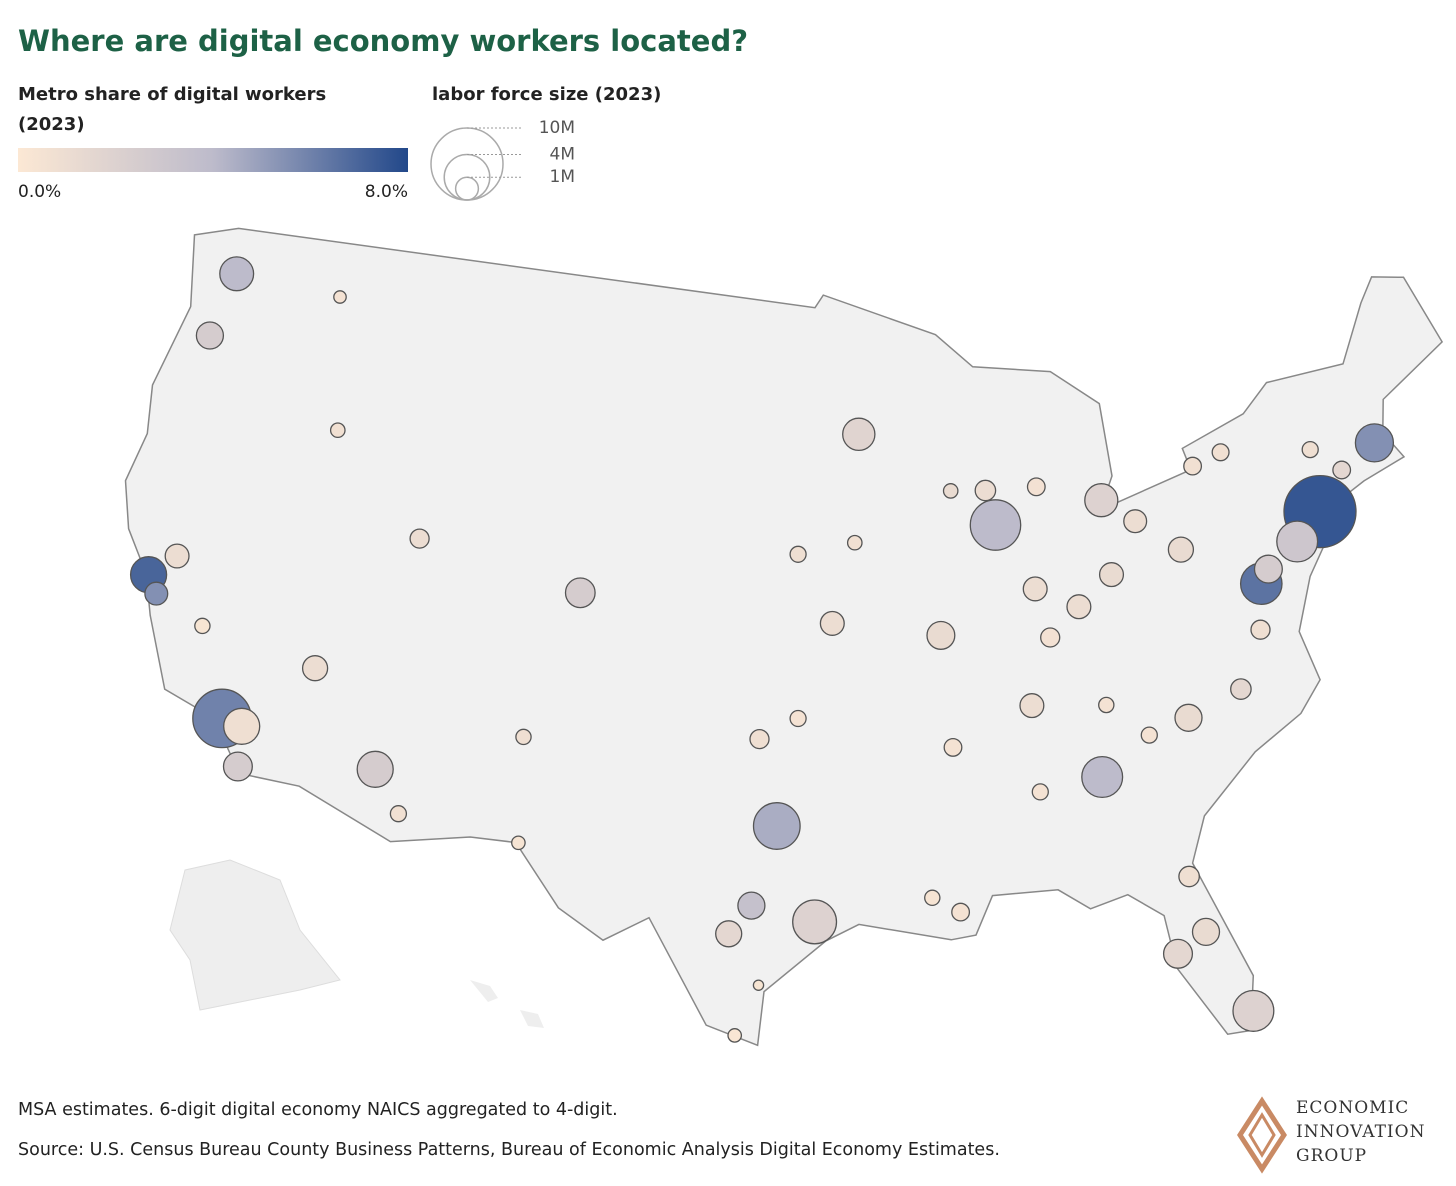 This screenshot has height=1186, width=1456. What do you see at coordinates (507, 1004) in the screenshot?
I see `hawaii` at bounding box center [507, 1004].